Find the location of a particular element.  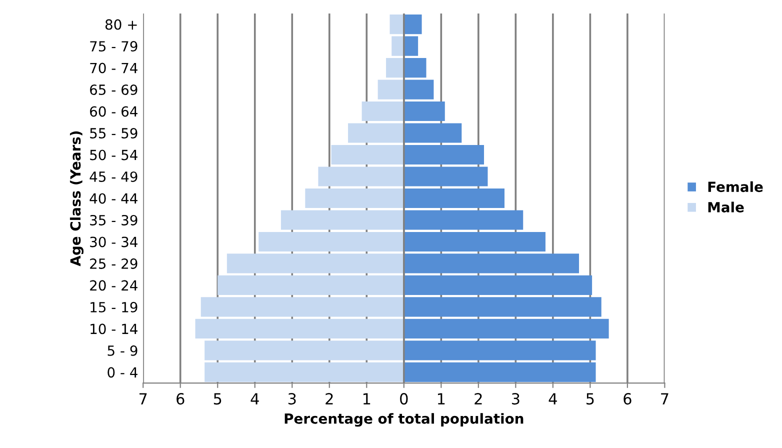

y-axis-title: Age Class (Years) is located at coordinates (77, 198).